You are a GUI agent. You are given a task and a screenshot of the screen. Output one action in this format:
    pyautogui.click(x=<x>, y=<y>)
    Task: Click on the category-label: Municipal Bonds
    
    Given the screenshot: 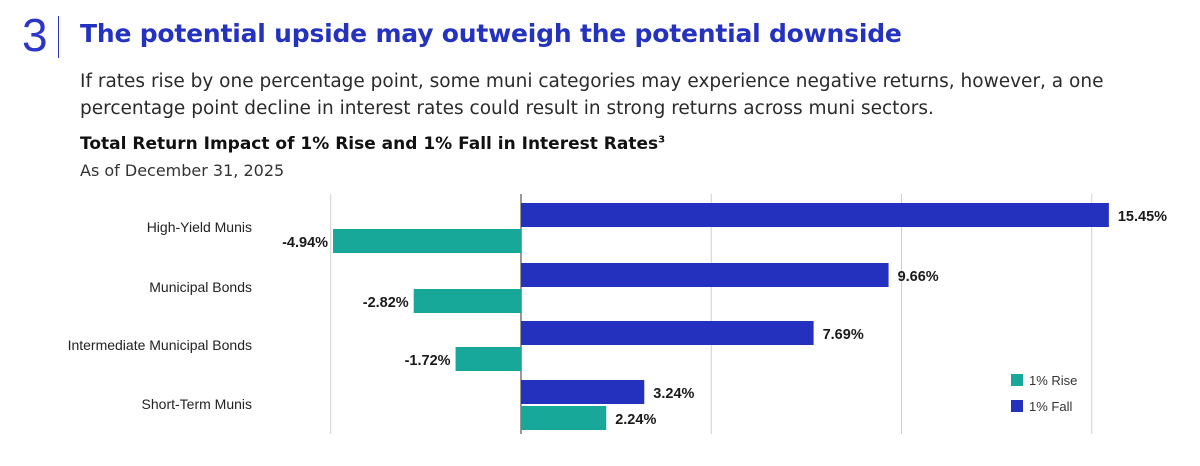 What is the action you would take?
    pyautogui.click(x=200, y=287)
    